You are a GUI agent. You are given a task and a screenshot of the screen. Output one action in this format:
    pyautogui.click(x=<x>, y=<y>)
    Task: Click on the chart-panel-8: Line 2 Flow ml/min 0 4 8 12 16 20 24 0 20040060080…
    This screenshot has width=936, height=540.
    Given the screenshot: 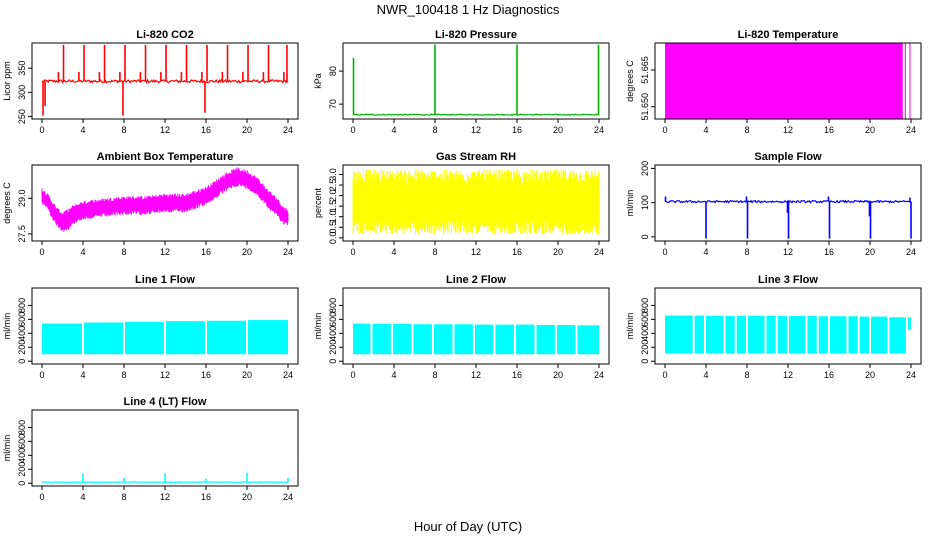 What is the action you would take?
    pyautogui.click(x=461, y=327)
    